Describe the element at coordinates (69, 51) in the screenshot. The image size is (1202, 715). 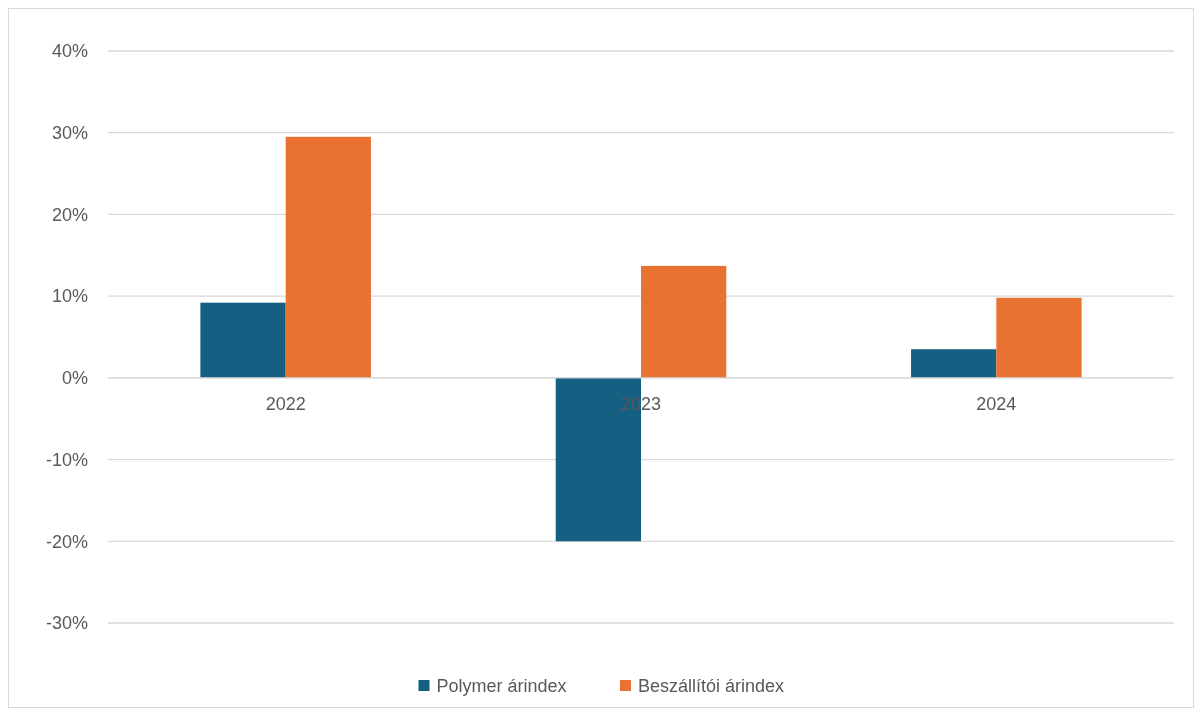
I see `y-tick-label: 40%` at that location.